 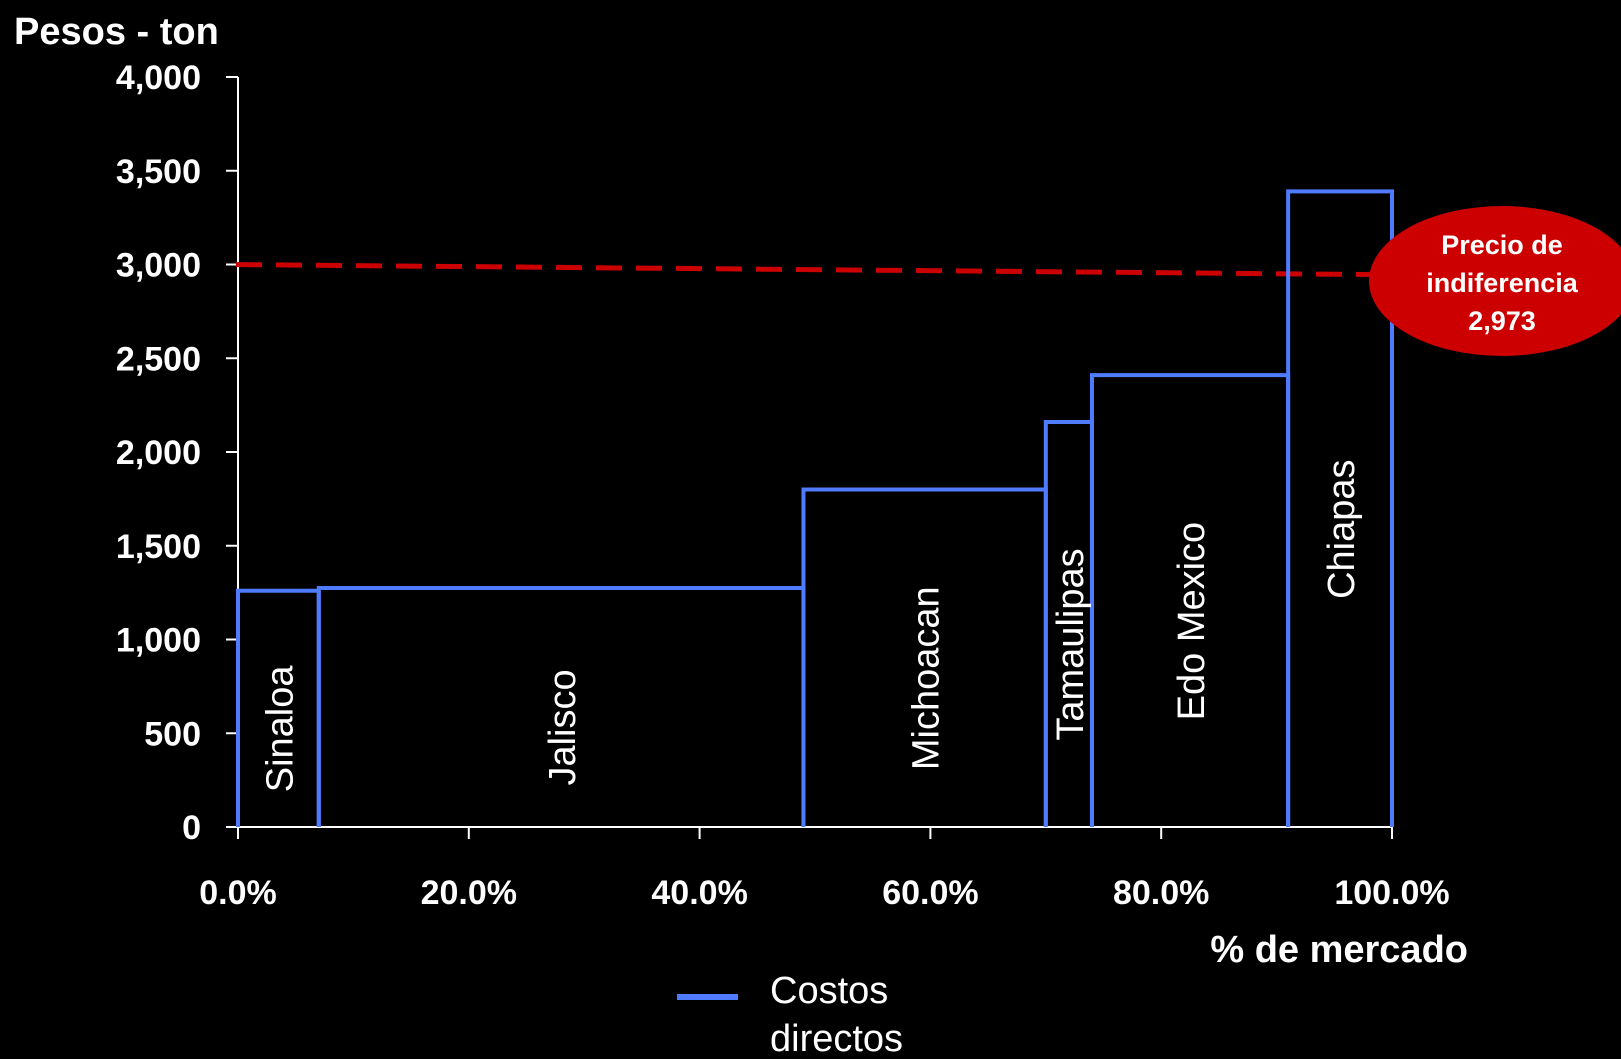 What do you see at coordinates (930, 893) in the screenshot?
I see `x-tick-label: 60.0%` at bounding box center [930, 893].